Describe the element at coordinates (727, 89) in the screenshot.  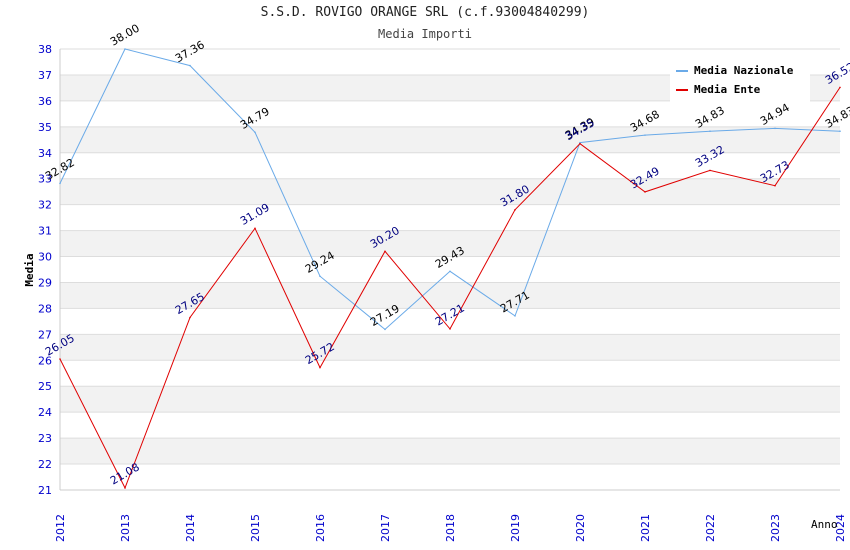
I see `legend-label-ente: Media Ente` at that location.